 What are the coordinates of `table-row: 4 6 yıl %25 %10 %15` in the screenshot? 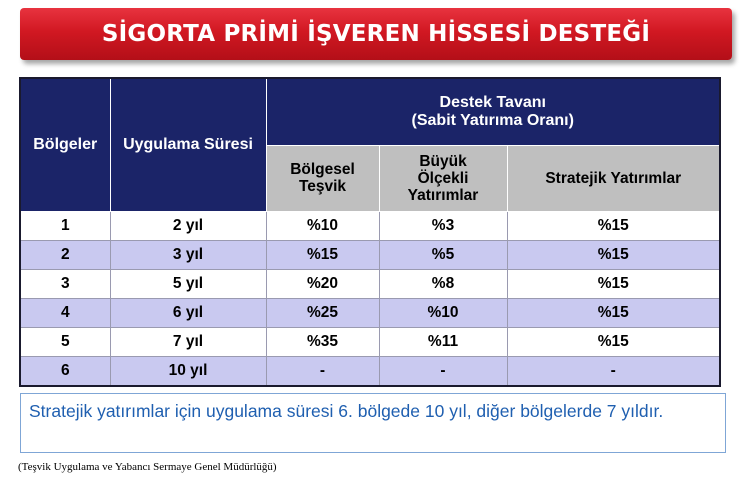 It's located at (370, 312).